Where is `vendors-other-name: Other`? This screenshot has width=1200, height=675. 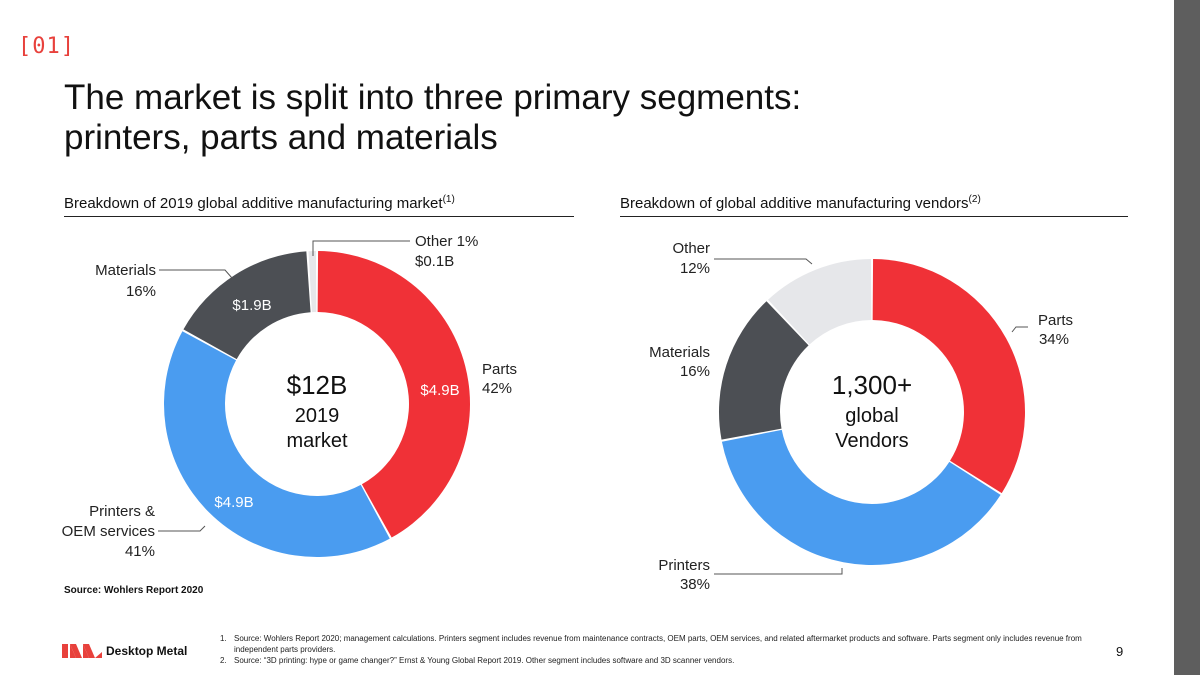 vendors-other-name: Other is located at coordinates (691, 248).